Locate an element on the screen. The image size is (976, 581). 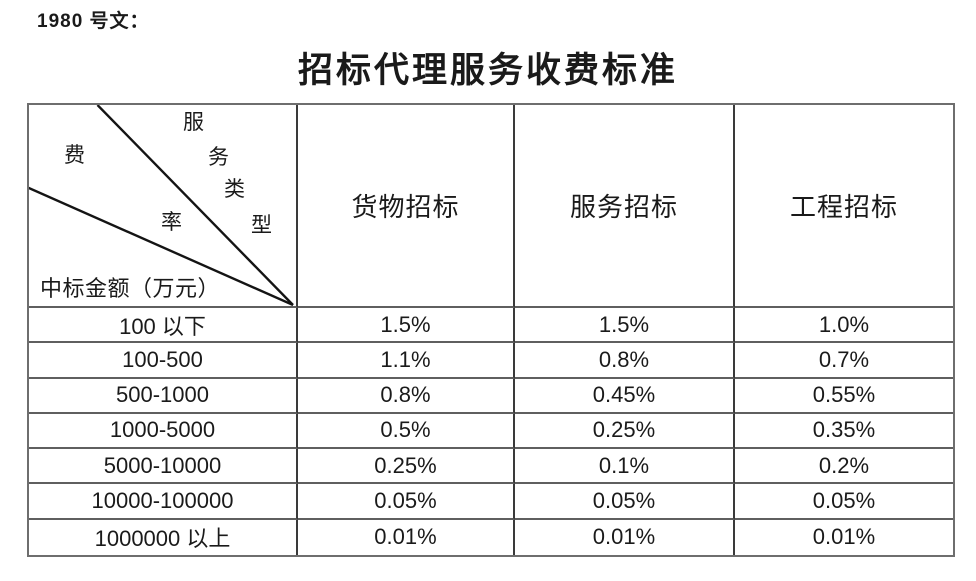
corner-label-service-char: 服 is located at coordinates (193, 122).